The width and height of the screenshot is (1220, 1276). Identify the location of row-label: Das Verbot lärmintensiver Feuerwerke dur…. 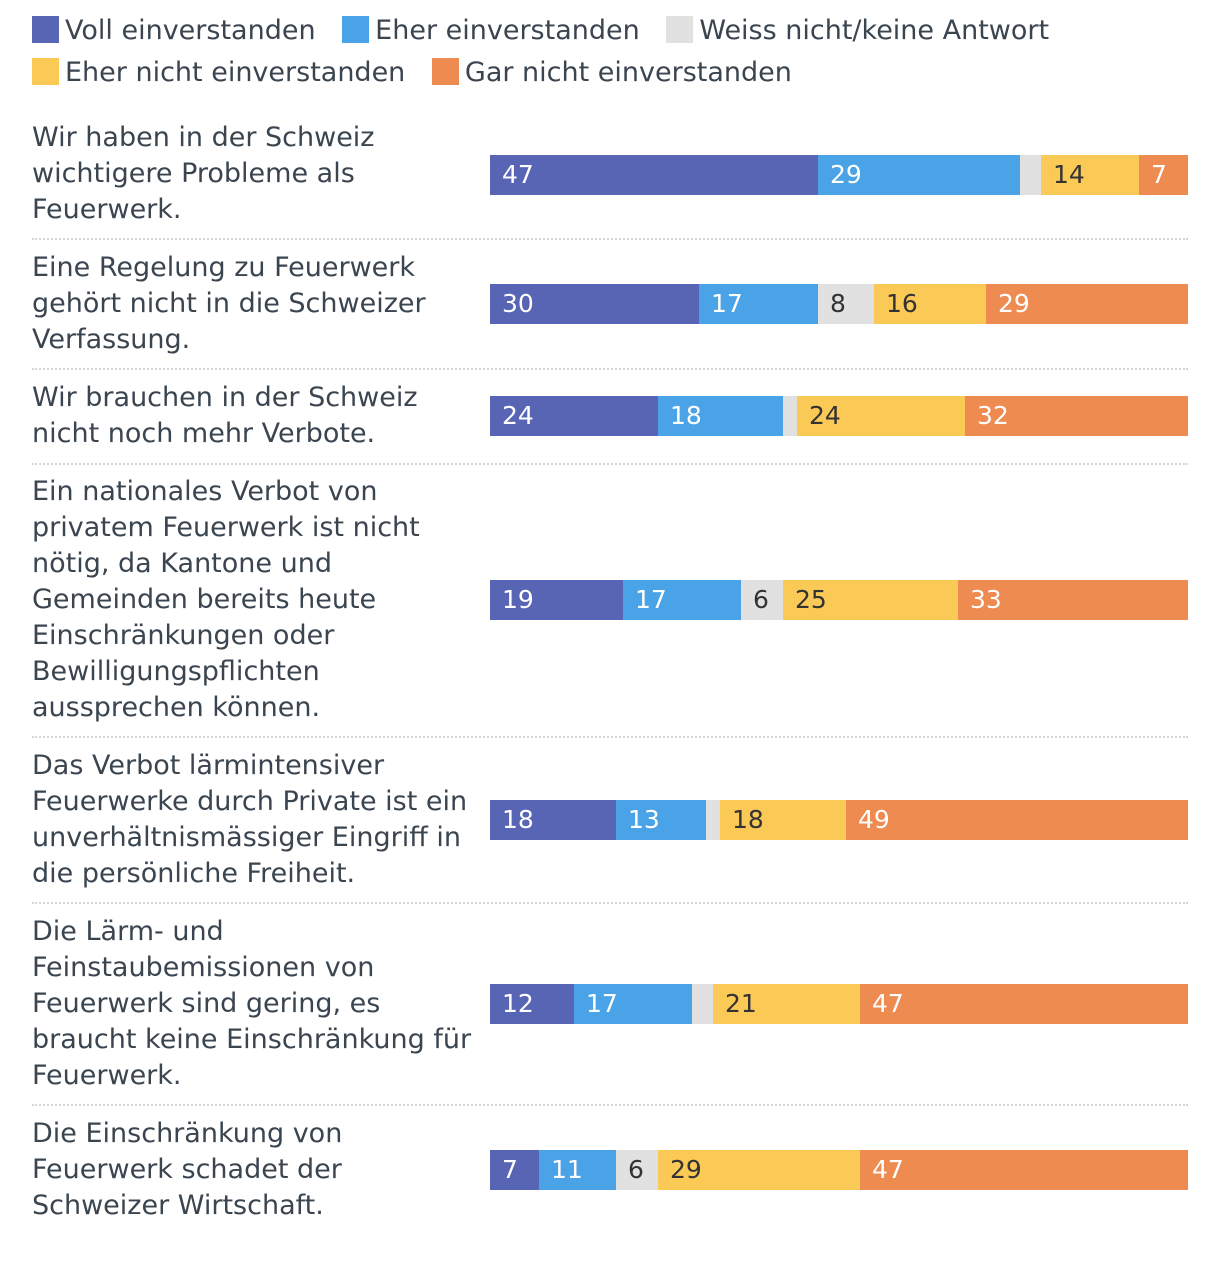
(250, 819).